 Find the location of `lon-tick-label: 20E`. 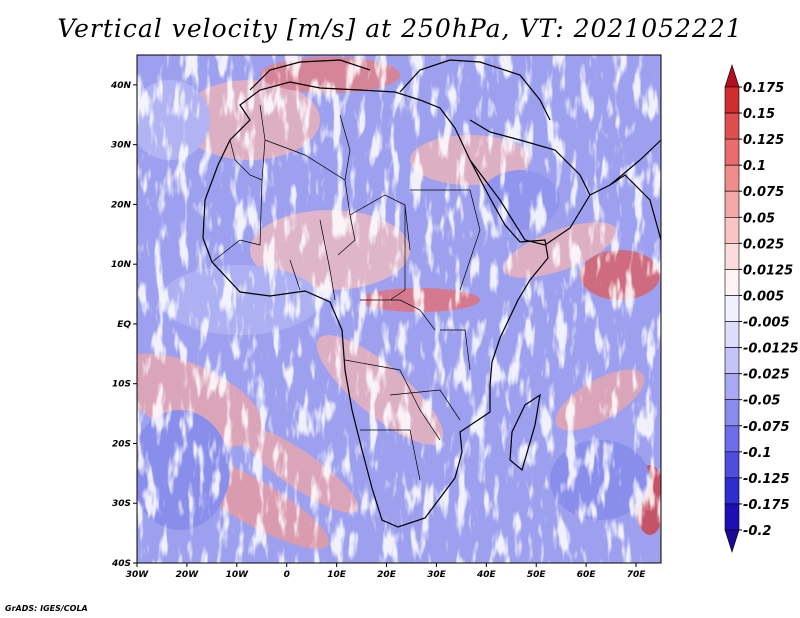

lon-tick-label: 20E is located at coordinates (387, 575).